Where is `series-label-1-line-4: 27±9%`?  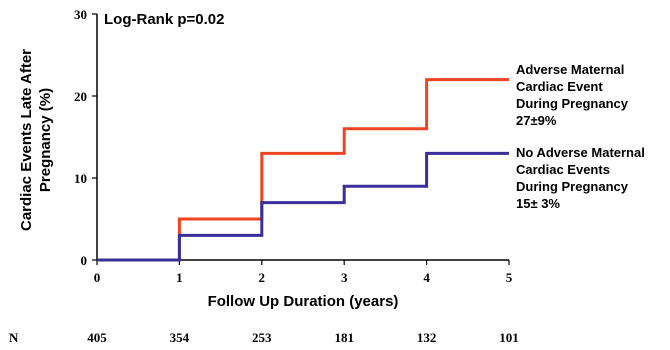
series-label-1-line-4: 27±9% is located at coordinates (536, 120).